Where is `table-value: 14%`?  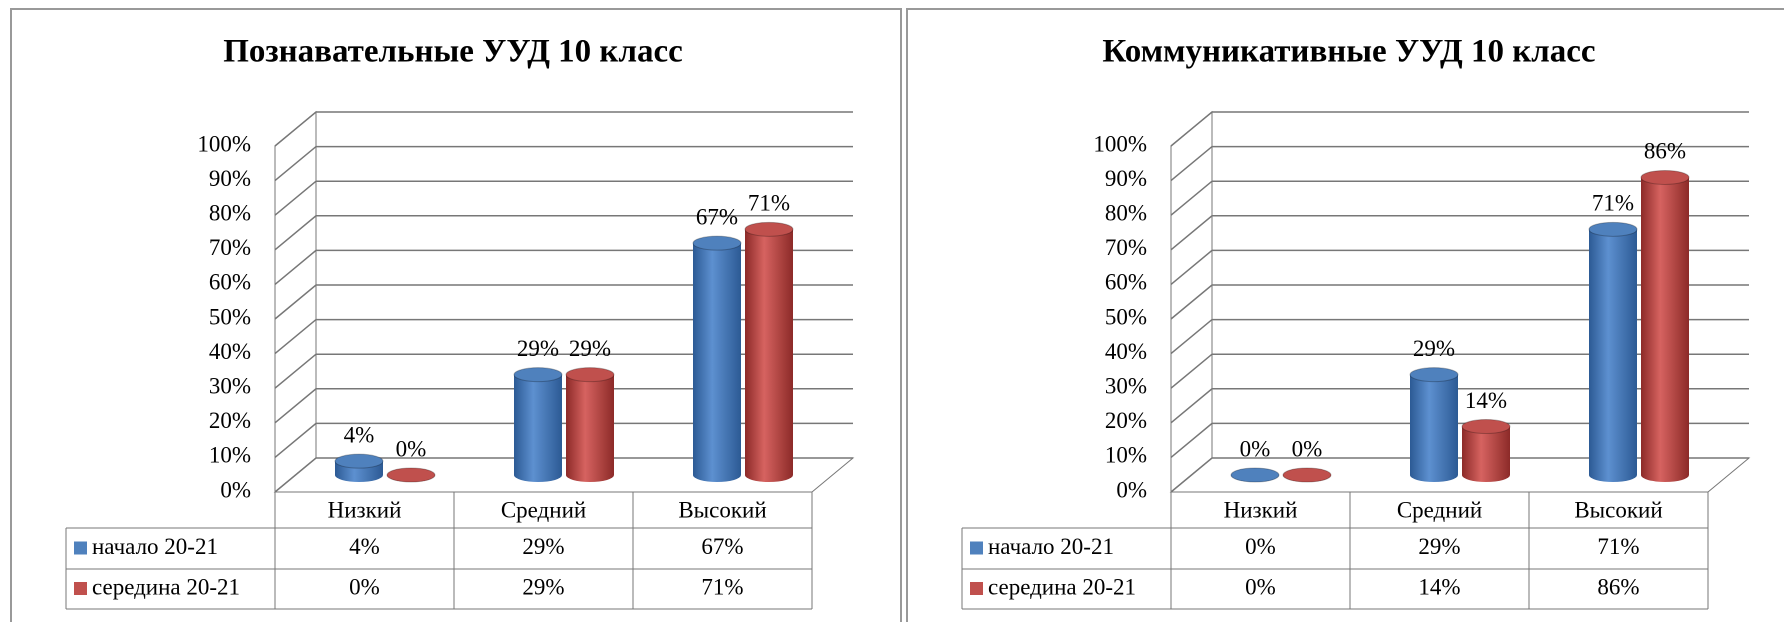
table-value: 14% is located at coordinates (1439, 586).